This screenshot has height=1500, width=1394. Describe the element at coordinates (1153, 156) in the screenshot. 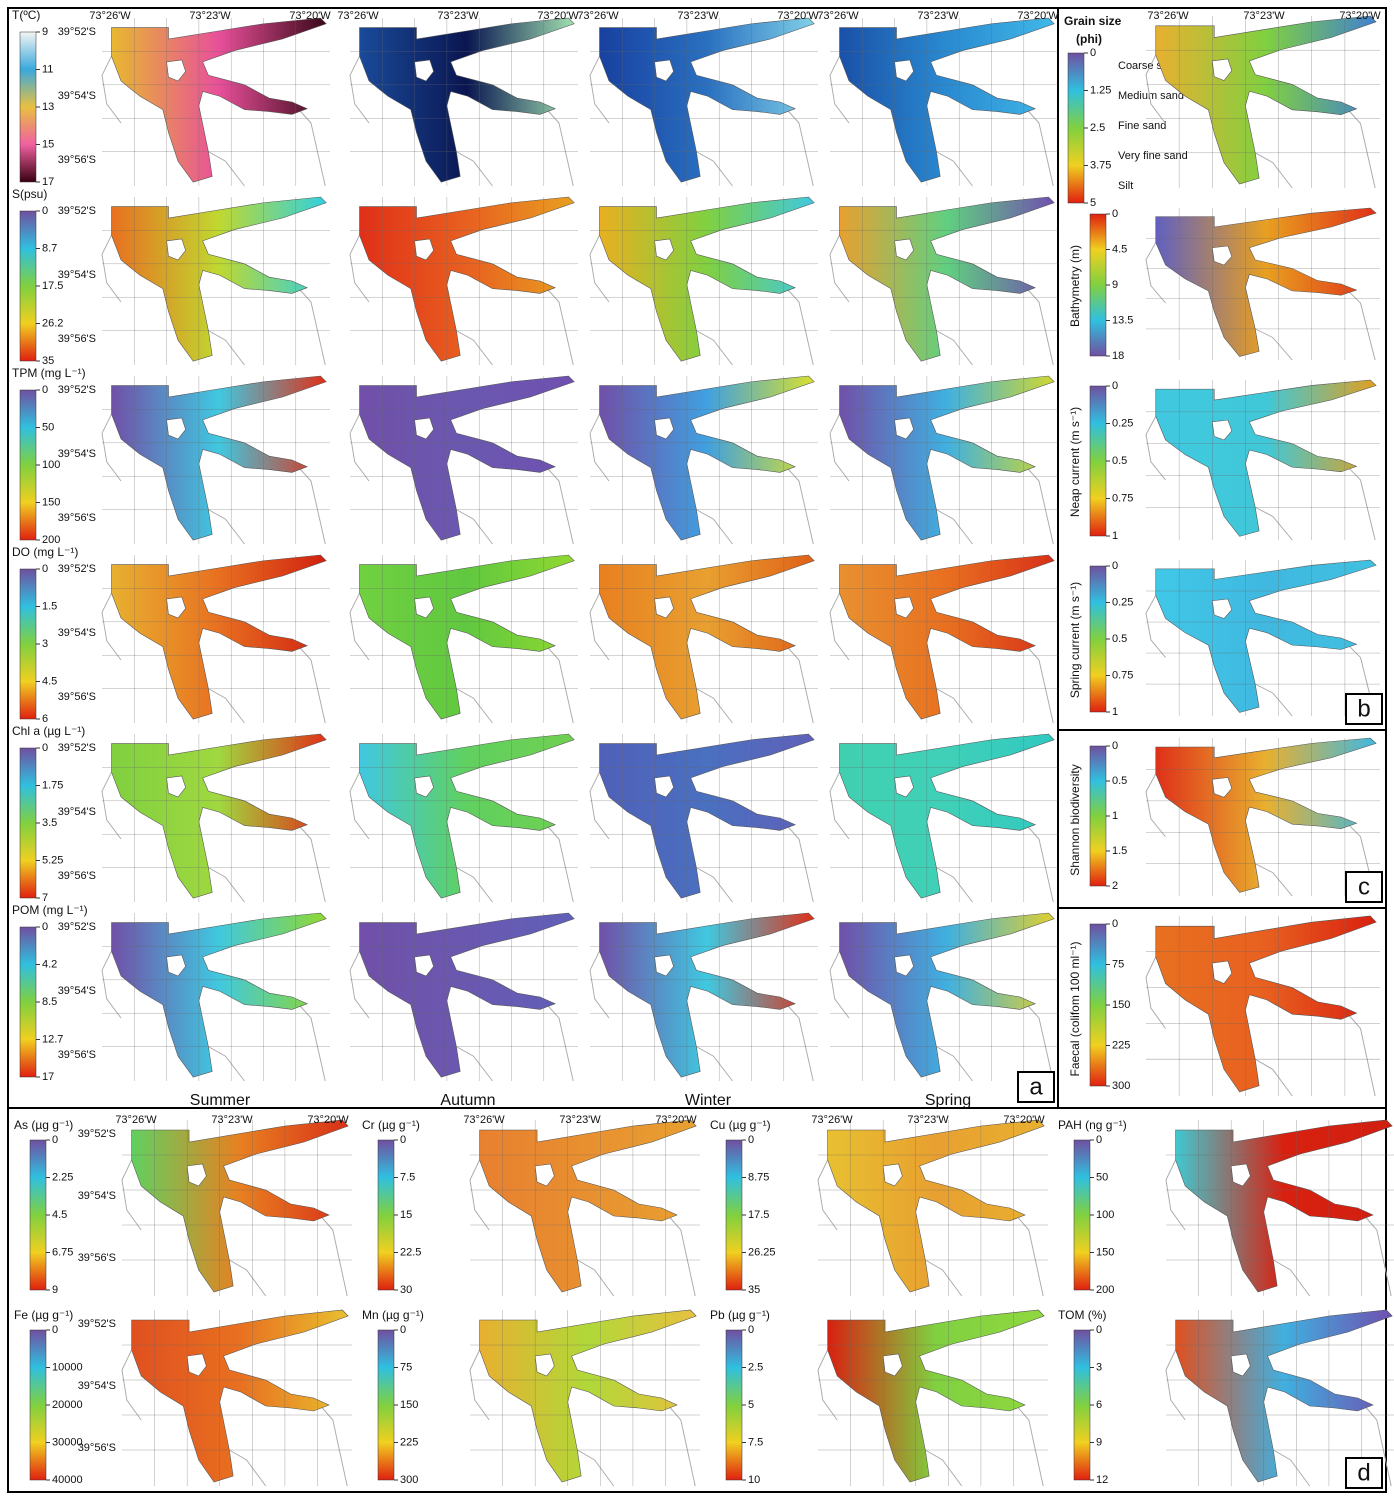

I see `grain-class: Very fine sand` at that location.